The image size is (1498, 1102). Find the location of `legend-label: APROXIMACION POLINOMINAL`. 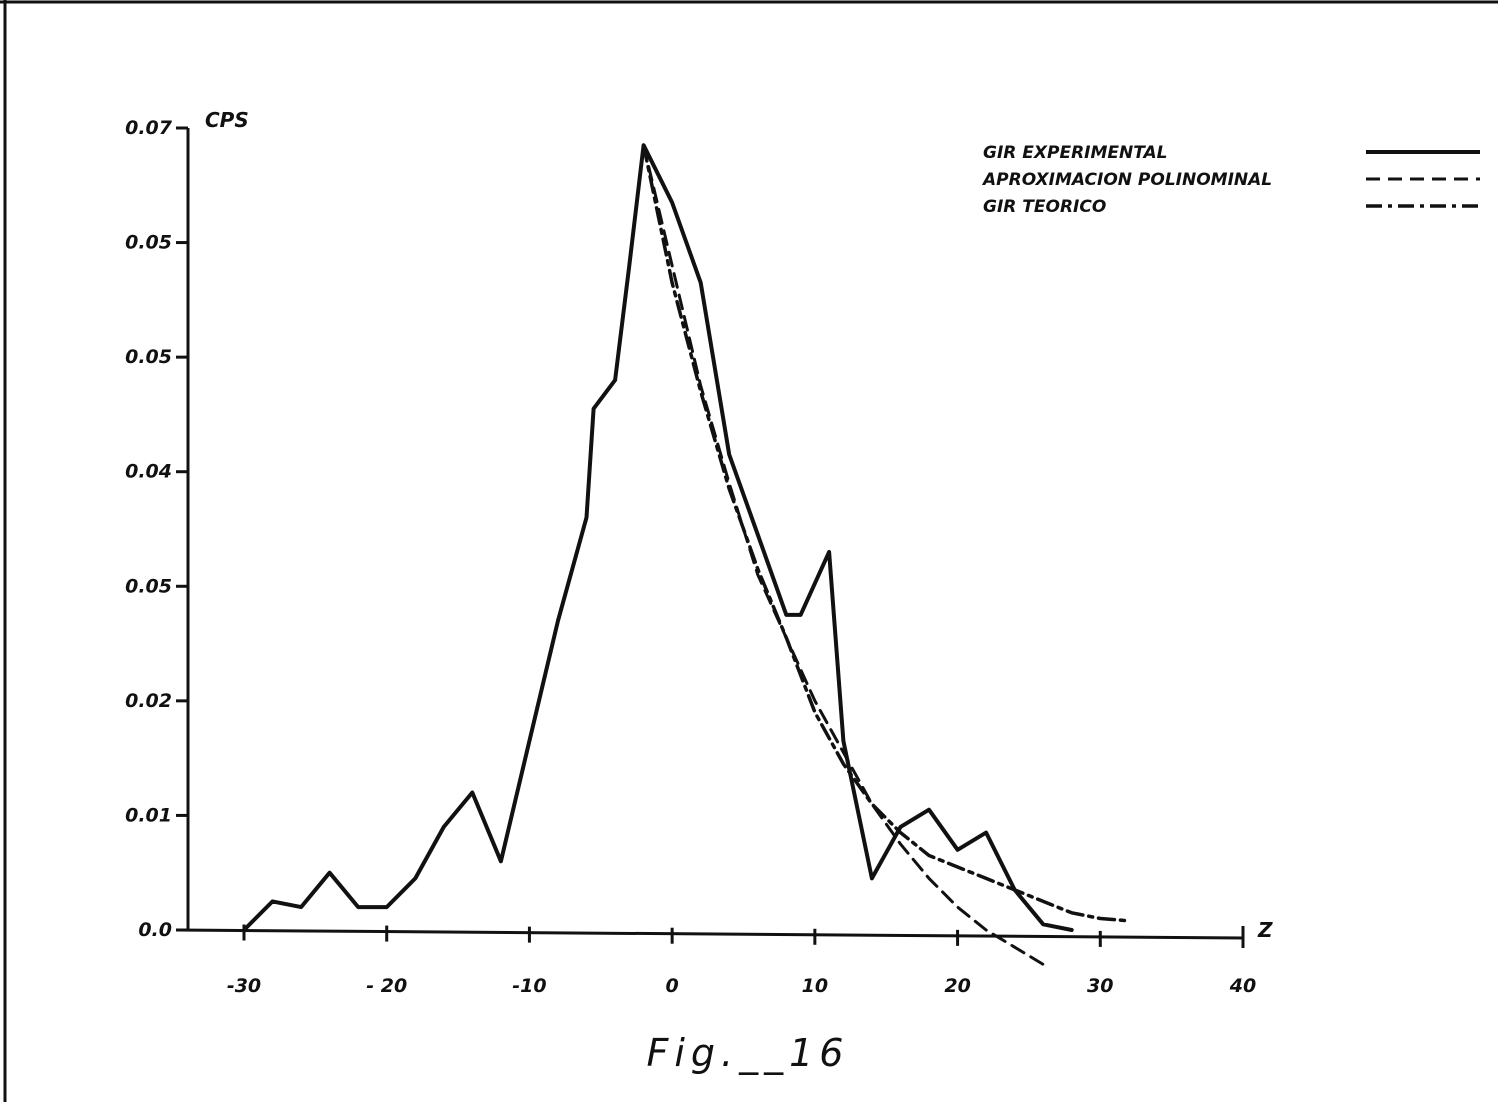

legend-label: APROXIMACION POLINOMINAL is located at coordinates (1126, 180).